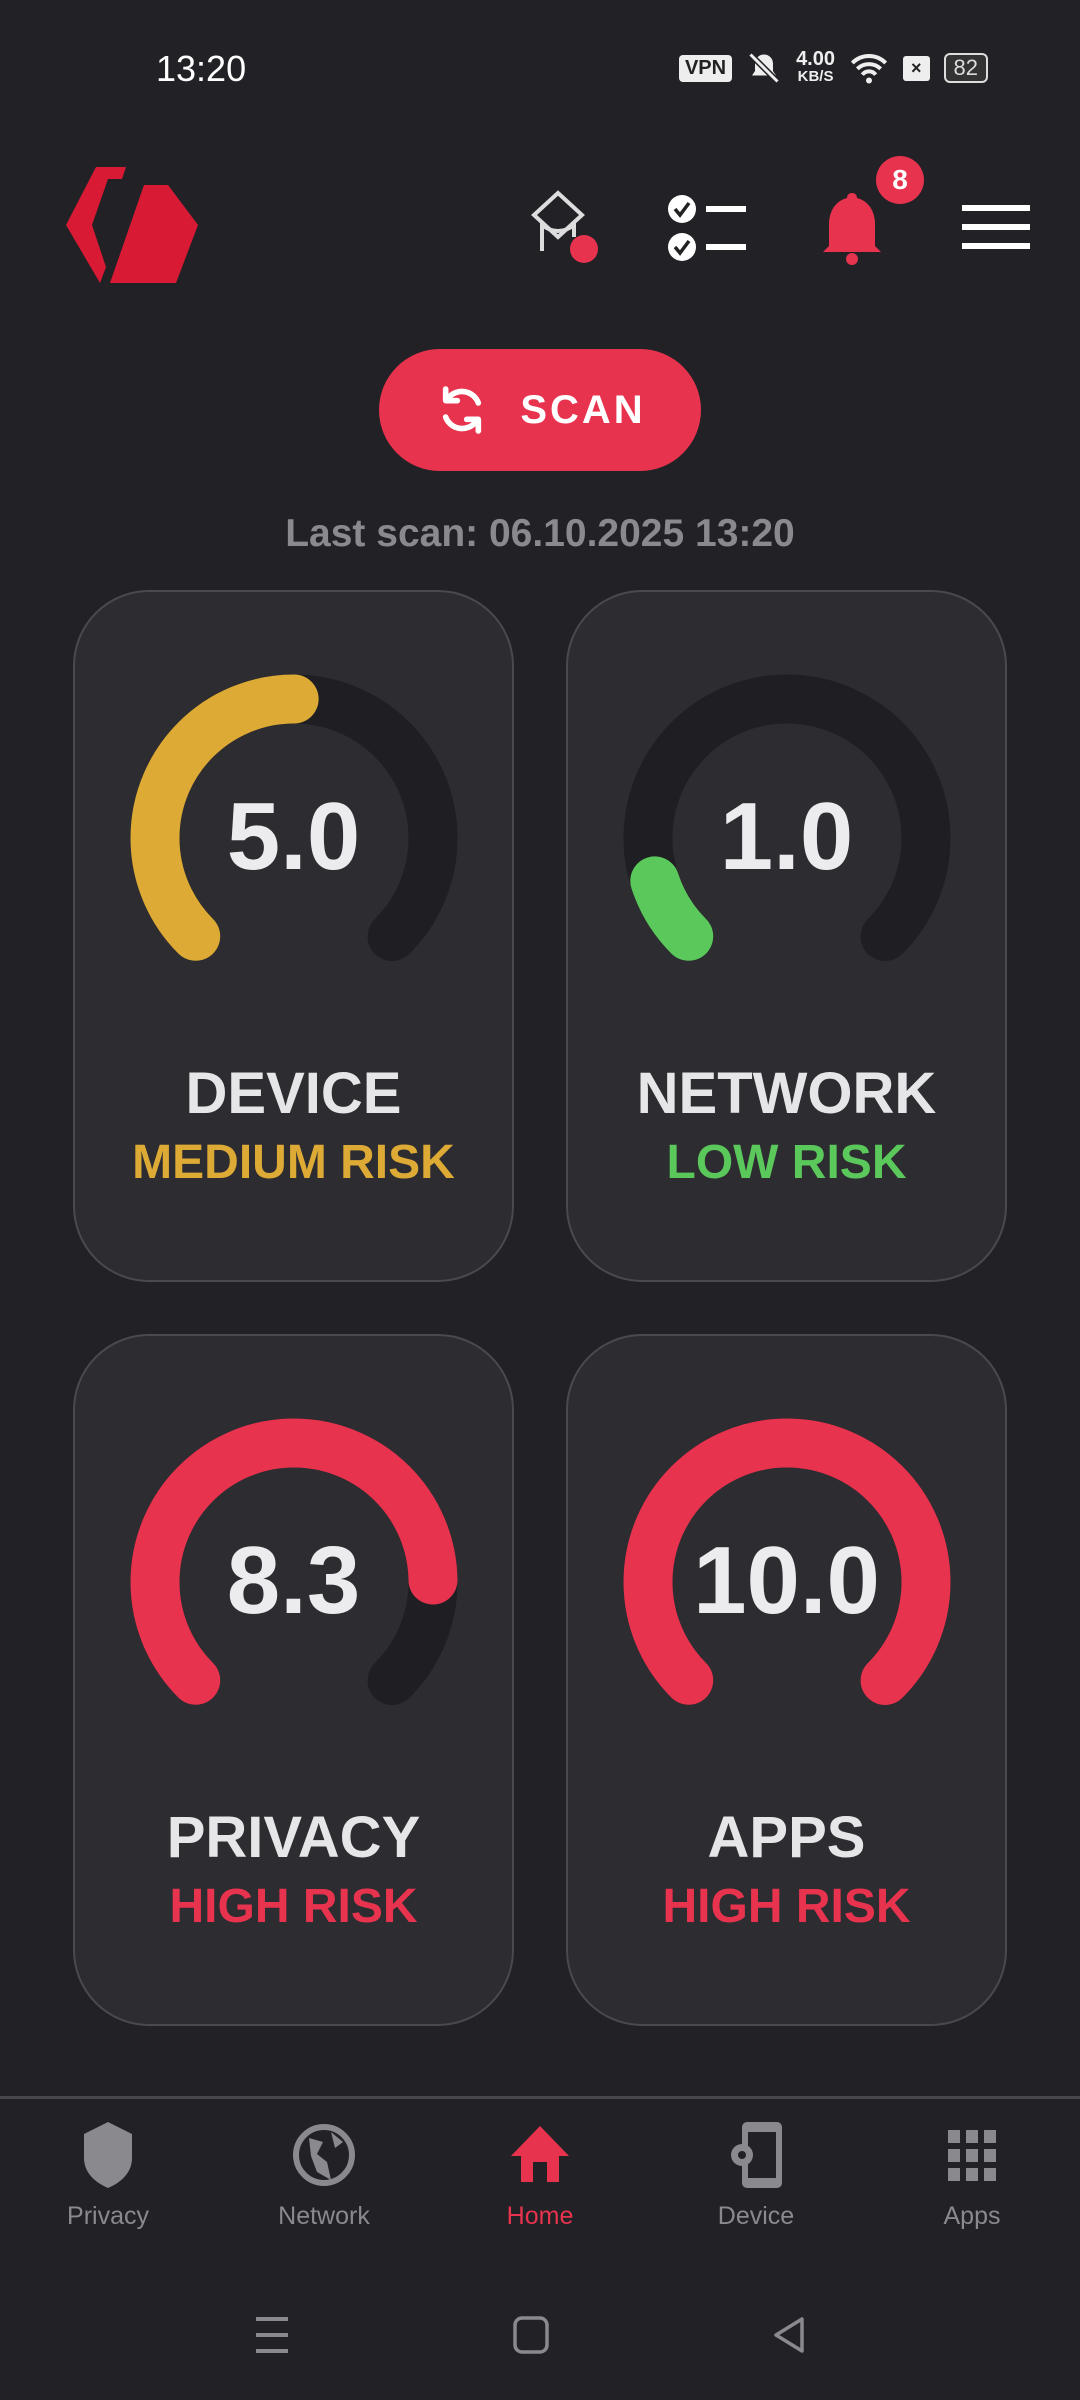  I want to click on speed-unit: KB/S, so click(815, 76).